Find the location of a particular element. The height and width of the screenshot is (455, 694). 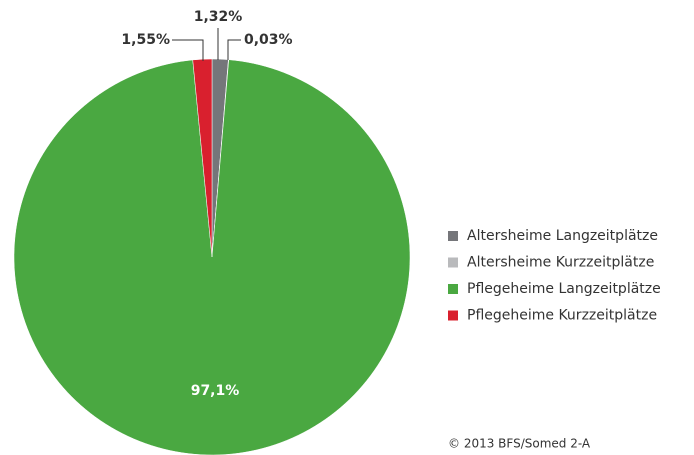

legend-label: Pflegeheime Kurzzeitplätze is located at coordinates (562, 316).